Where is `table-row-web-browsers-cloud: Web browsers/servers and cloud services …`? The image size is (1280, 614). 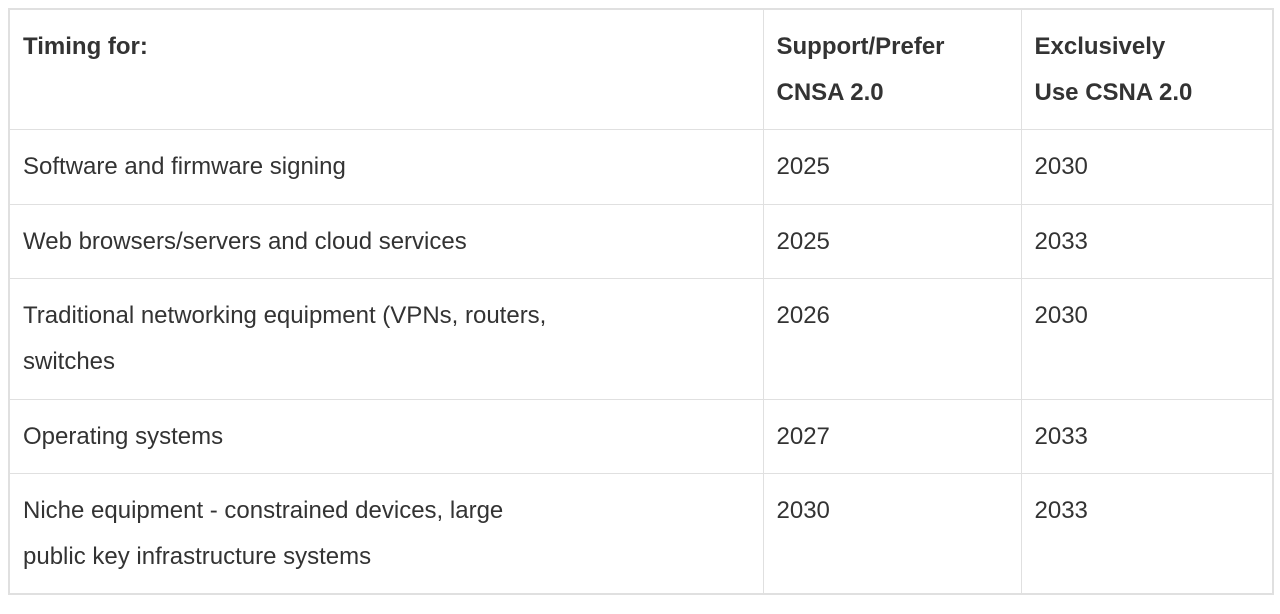 table-row-web-browsers-cloud: Web browsers/servers and cloud services … is located at coordinates (641, 241).